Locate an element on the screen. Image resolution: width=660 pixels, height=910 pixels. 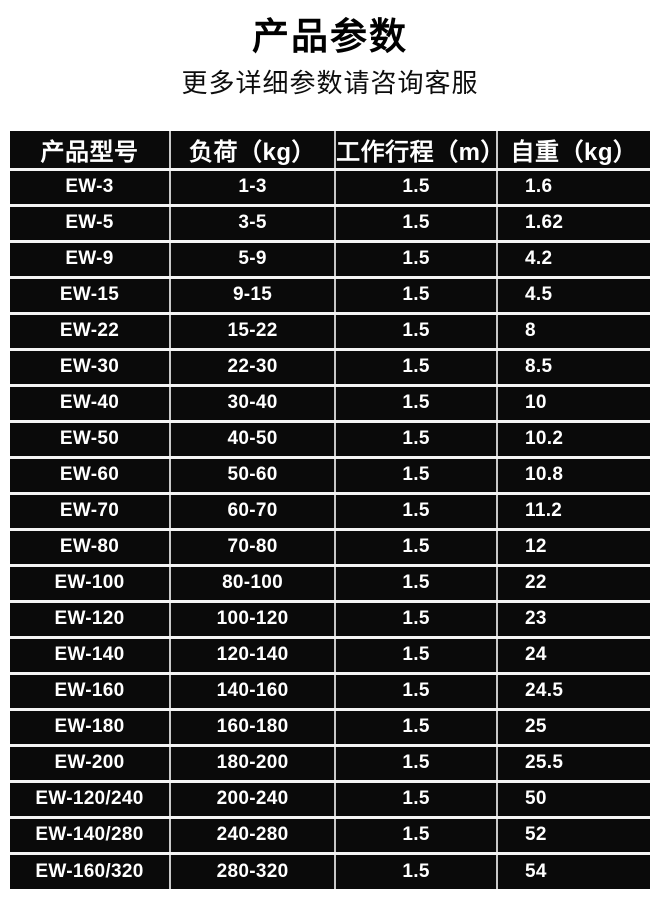
page-subtitle: 更多详细参数请咨询客服 is located at coordinates (330, 83).